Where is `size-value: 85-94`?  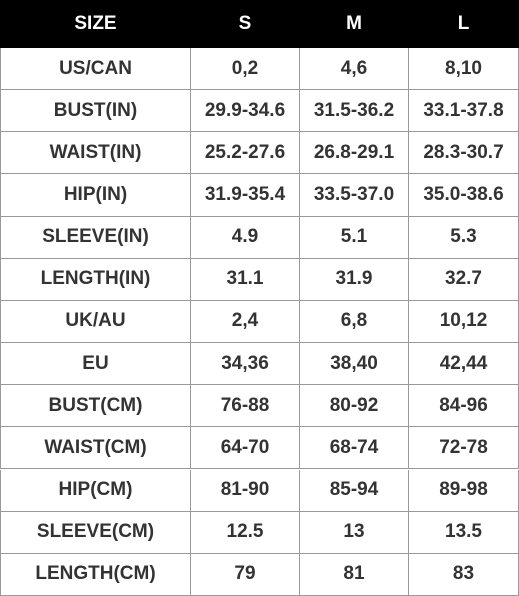
size-value: 85-94 is located at coordinates (354, 490).